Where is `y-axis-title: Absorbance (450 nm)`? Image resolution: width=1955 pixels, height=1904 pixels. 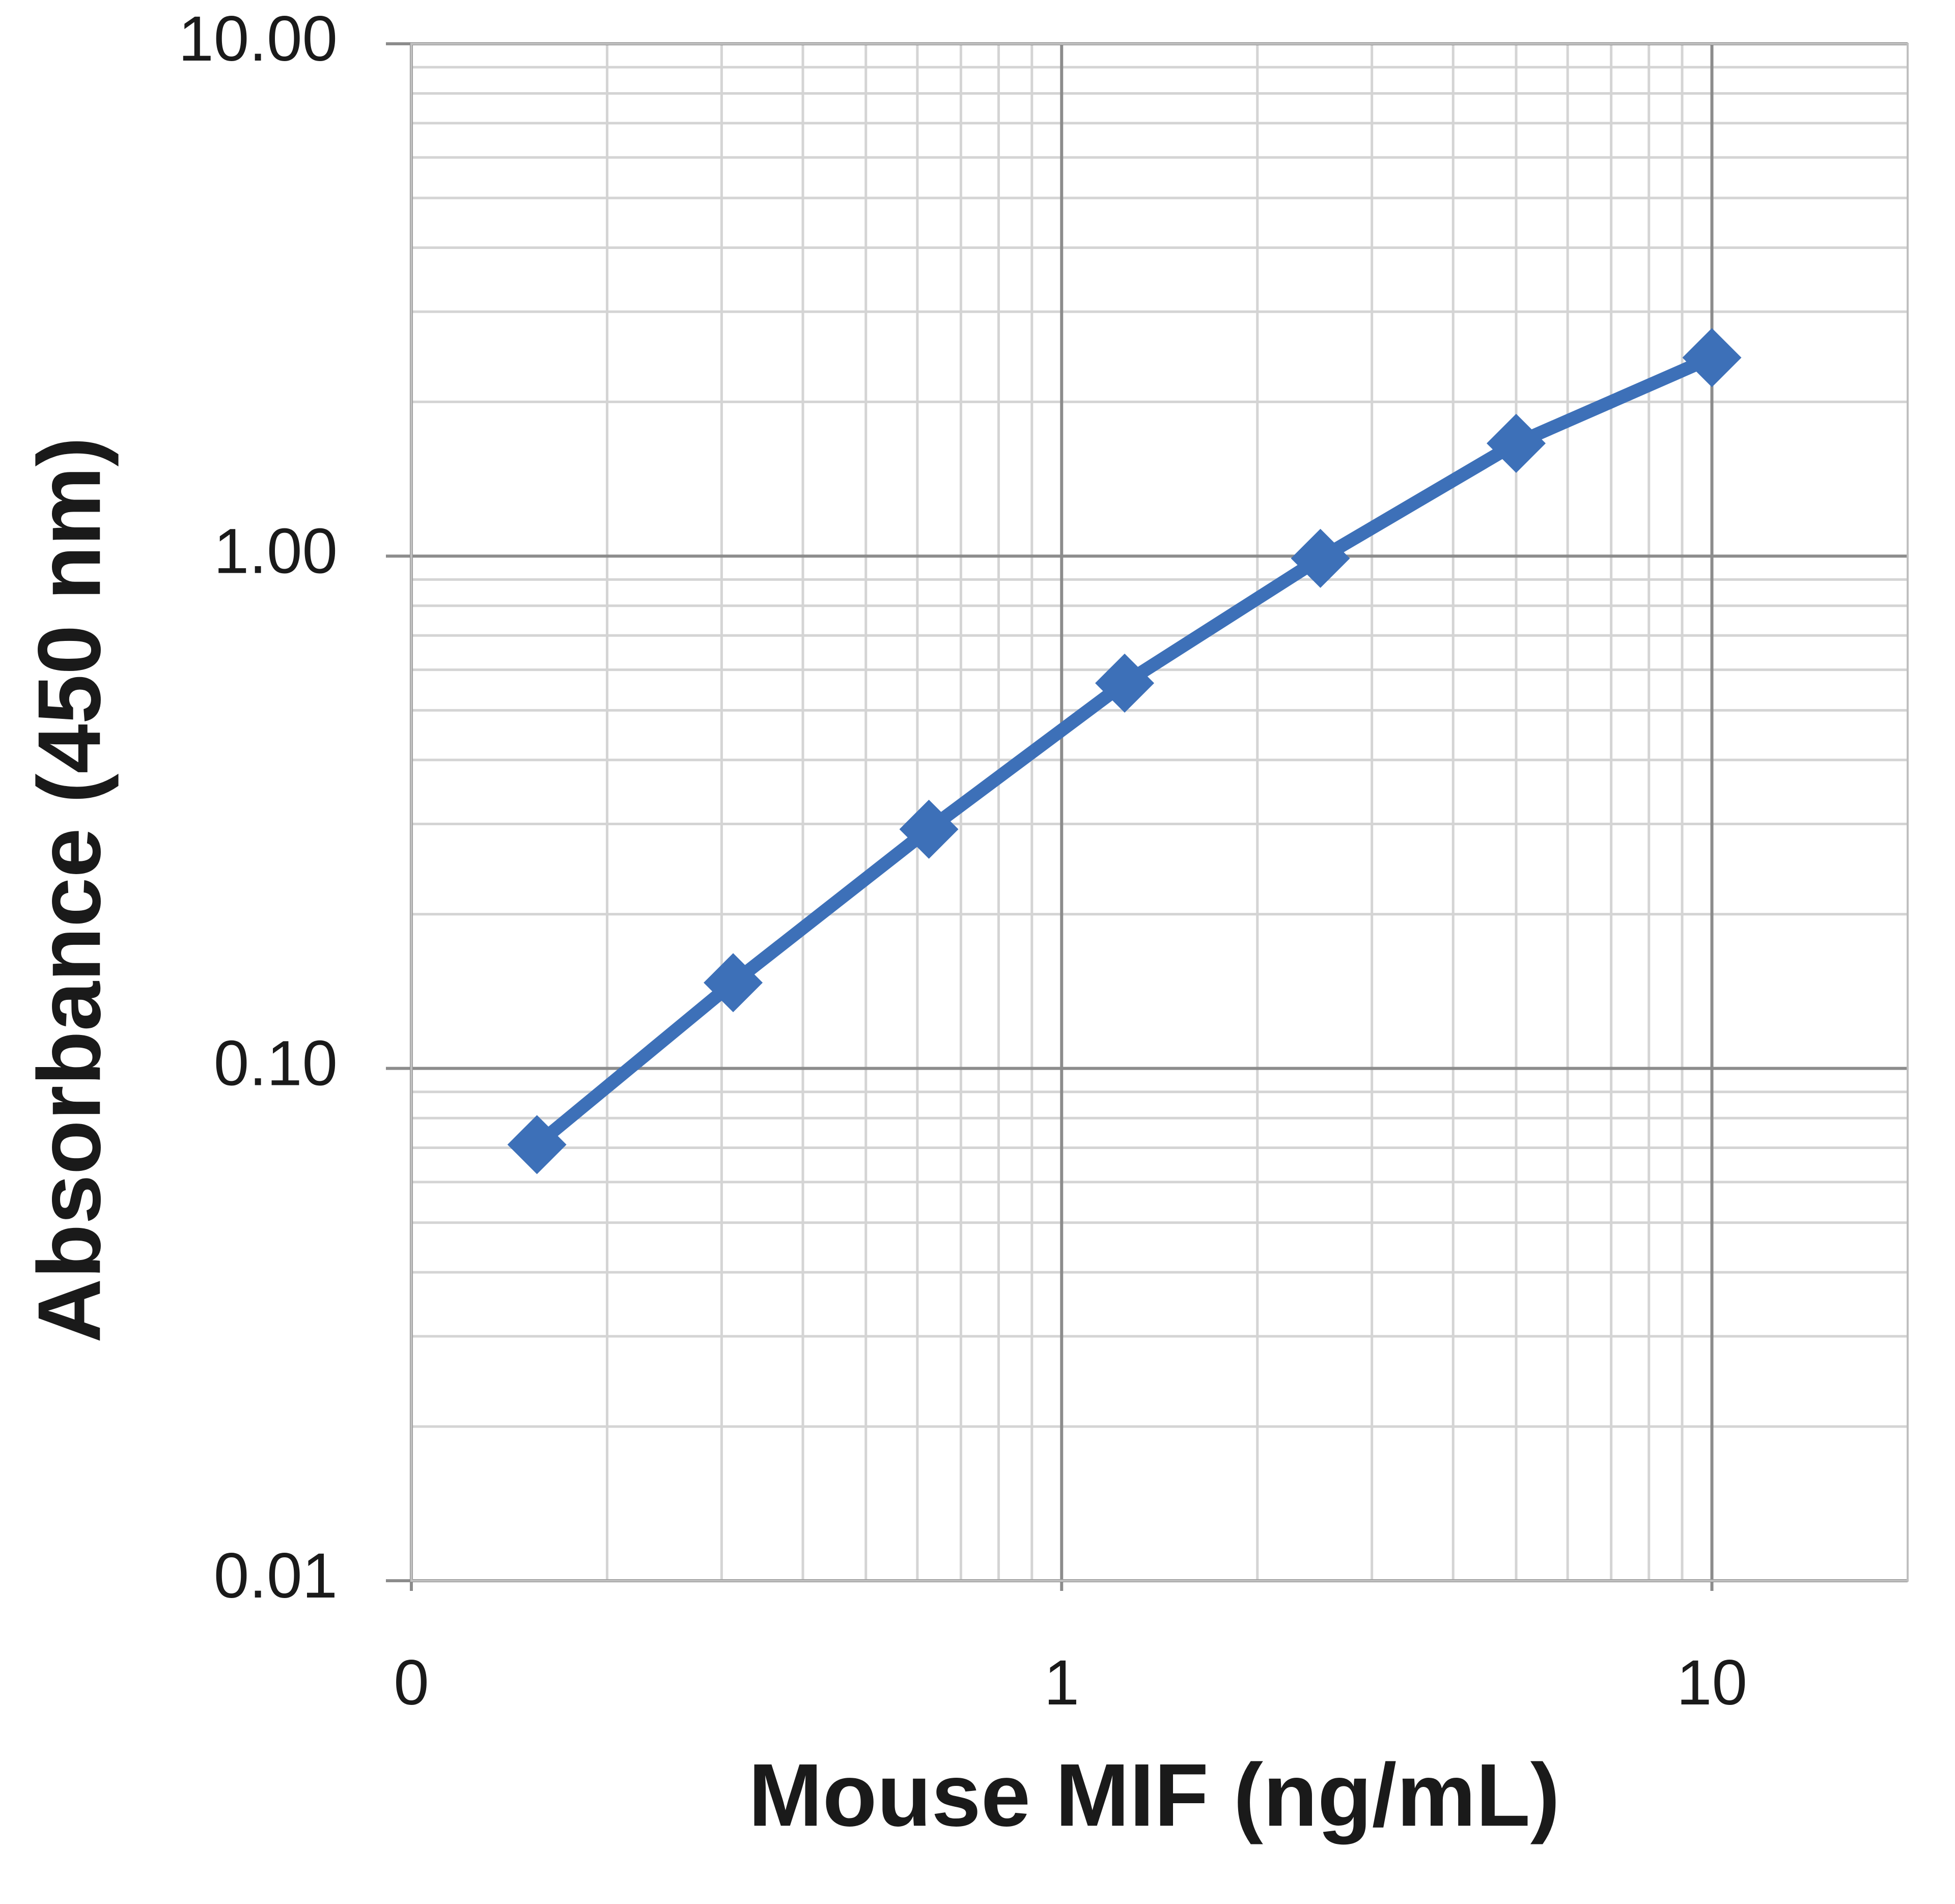 y-axis-title: Absorbance (450 nm) is located at coordinates (70, 890).